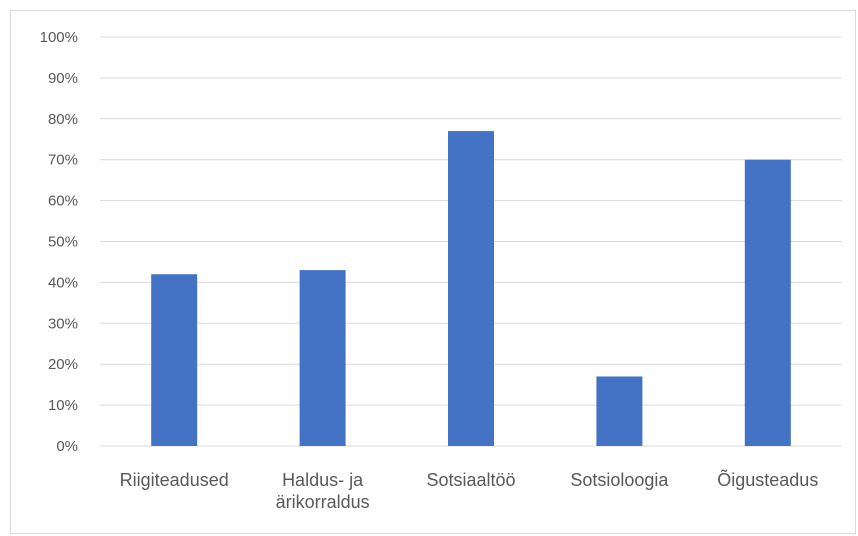 This screenshot has width=858, height=536. What do you see at coordinates (63, 405) in the screenshot?
I see `y-tick-label: 10%` at bounding box center [63, 405].